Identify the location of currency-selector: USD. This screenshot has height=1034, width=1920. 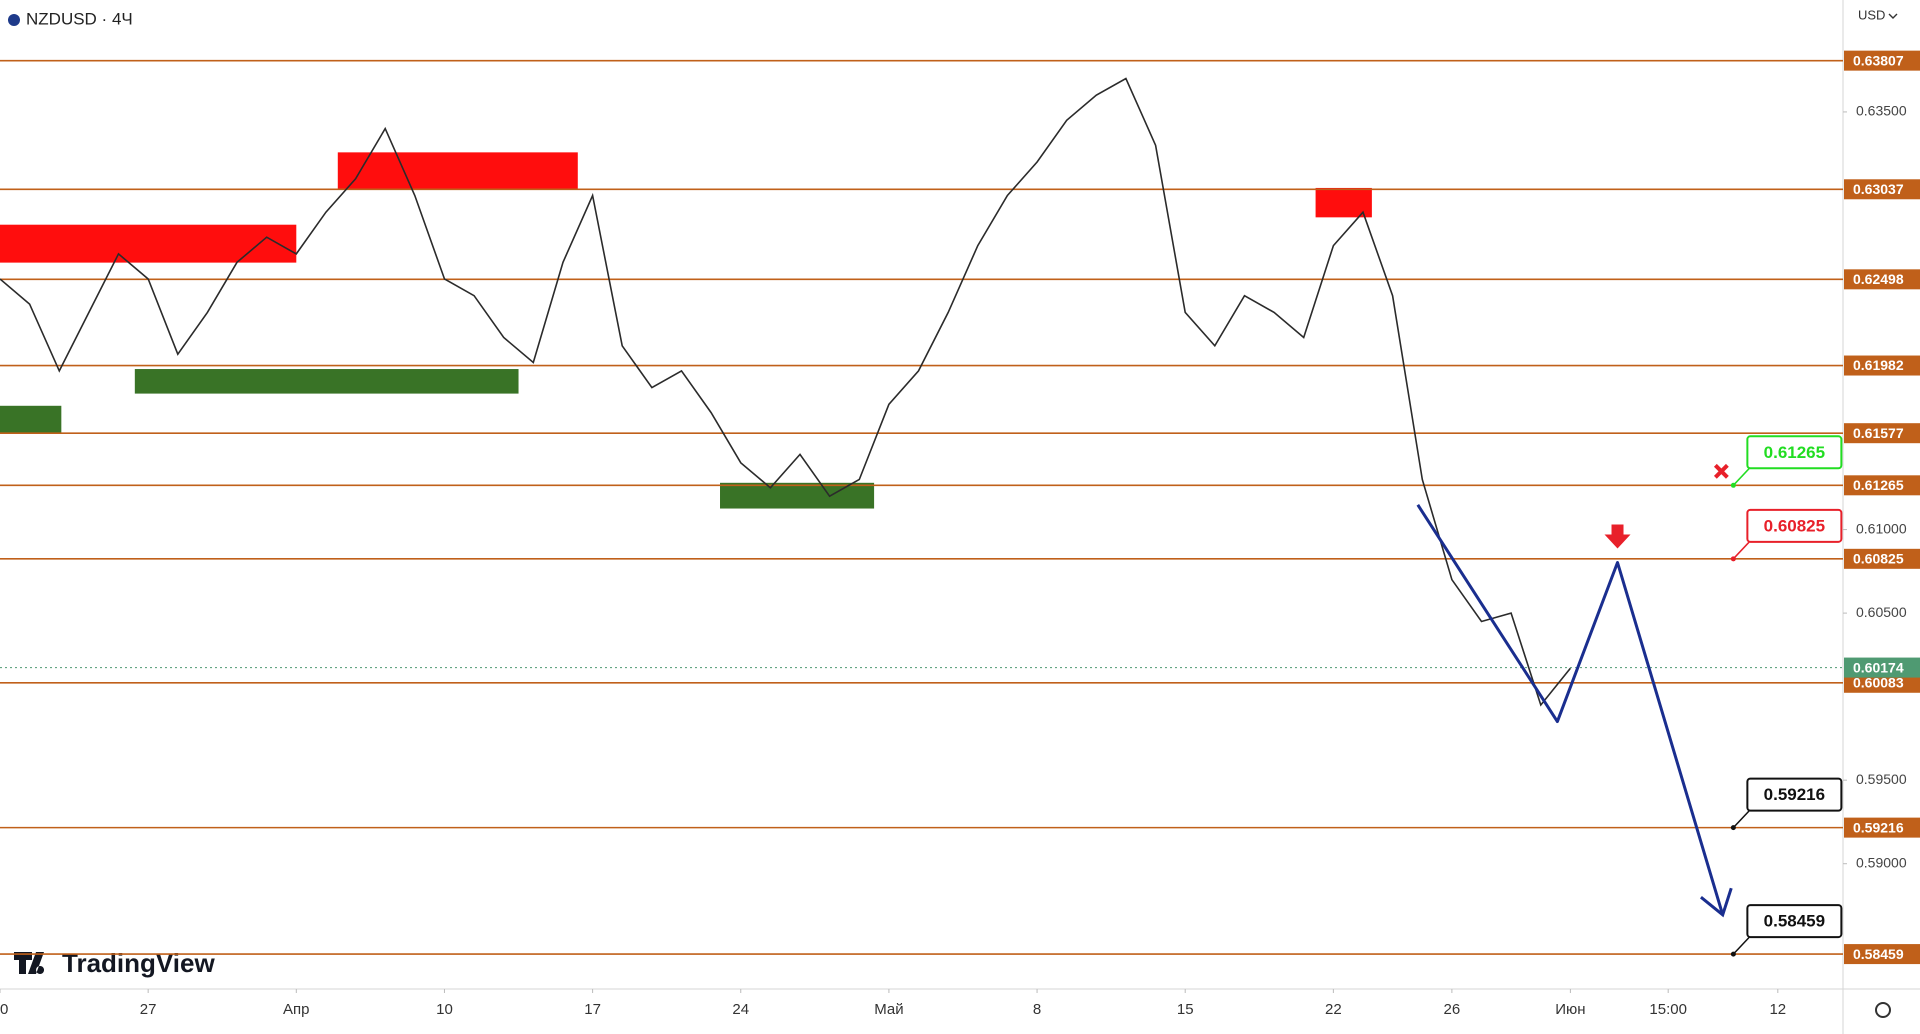
(1871, 14).